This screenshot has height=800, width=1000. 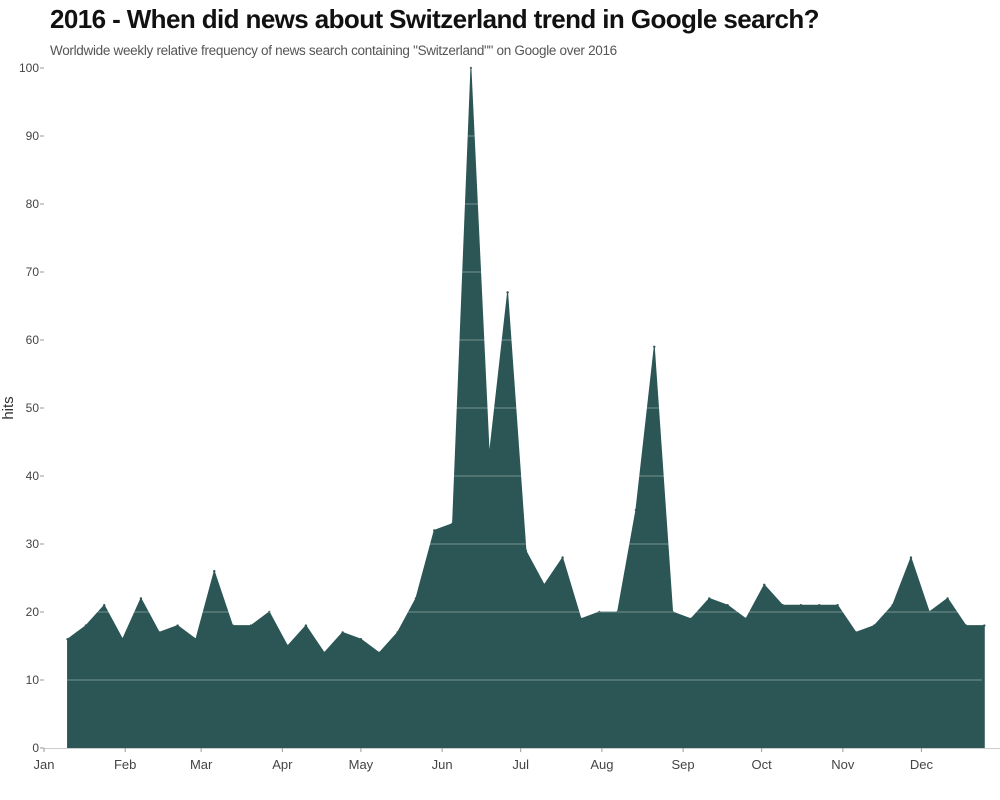 What do you see at coordinates (601, 764) in the screenshot?
I see `x-tick-label: Aug` at bounding box center [601, 764].